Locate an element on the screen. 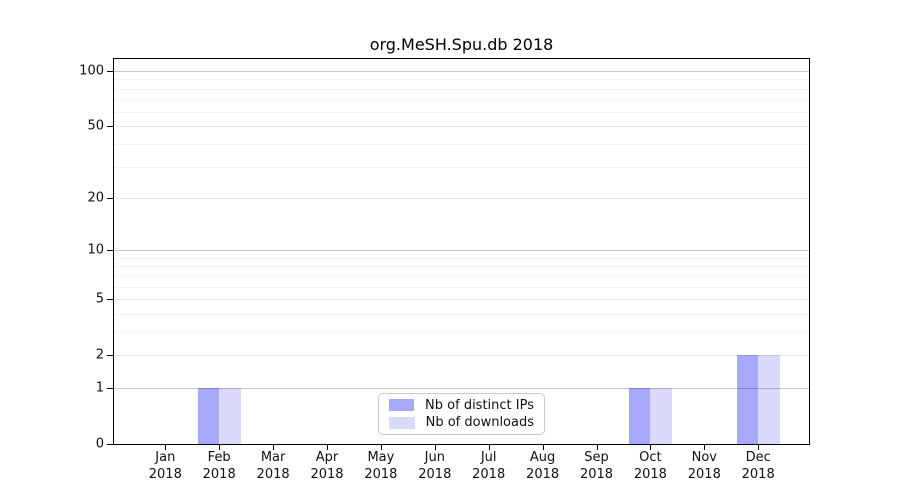  x-tick-jan is located at coordinates (166, 447).